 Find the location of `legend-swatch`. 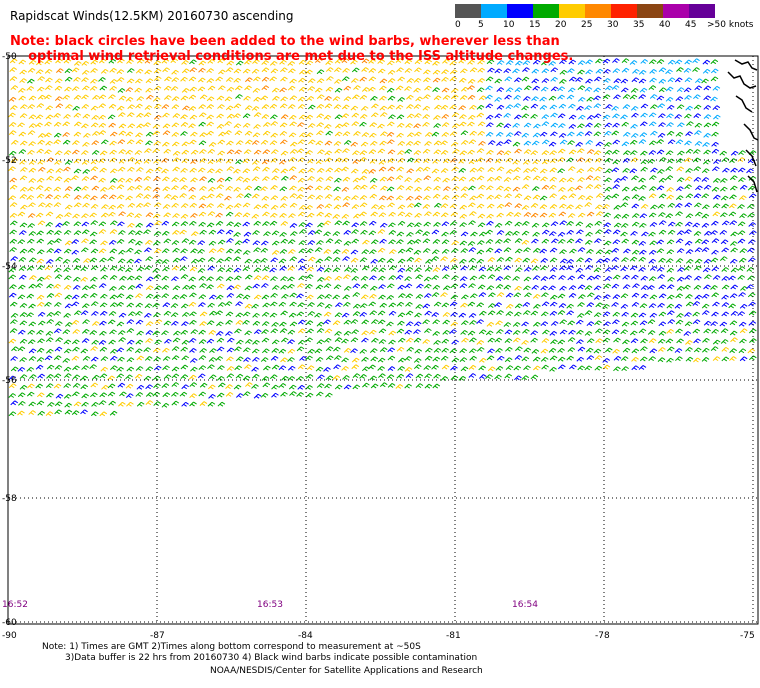

legend-swatch is located at coordinates (494, 11).